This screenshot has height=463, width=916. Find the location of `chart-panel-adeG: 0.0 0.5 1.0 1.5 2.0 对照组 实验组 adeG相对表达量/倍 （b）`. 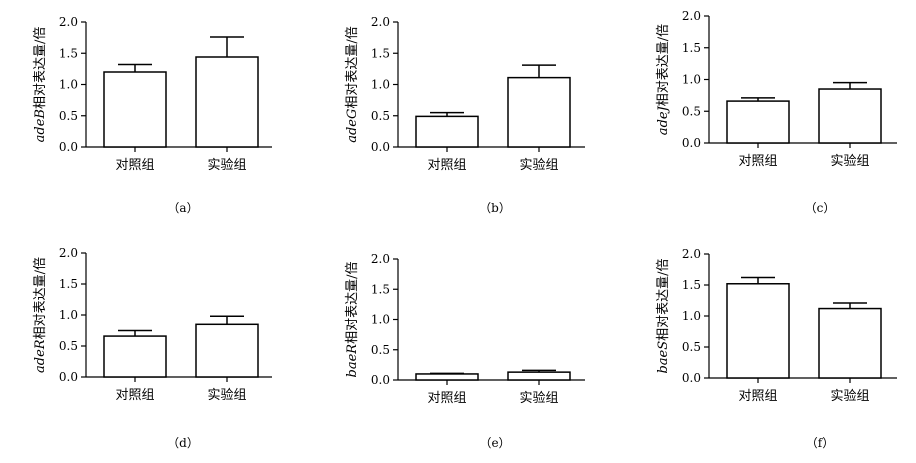

chart-panel-adeG: 0.0 0.5 1.0 1.5 2.0 对照组 实验组 adeG相对表达量/倍 （b） is located at coordinates (465, 115).